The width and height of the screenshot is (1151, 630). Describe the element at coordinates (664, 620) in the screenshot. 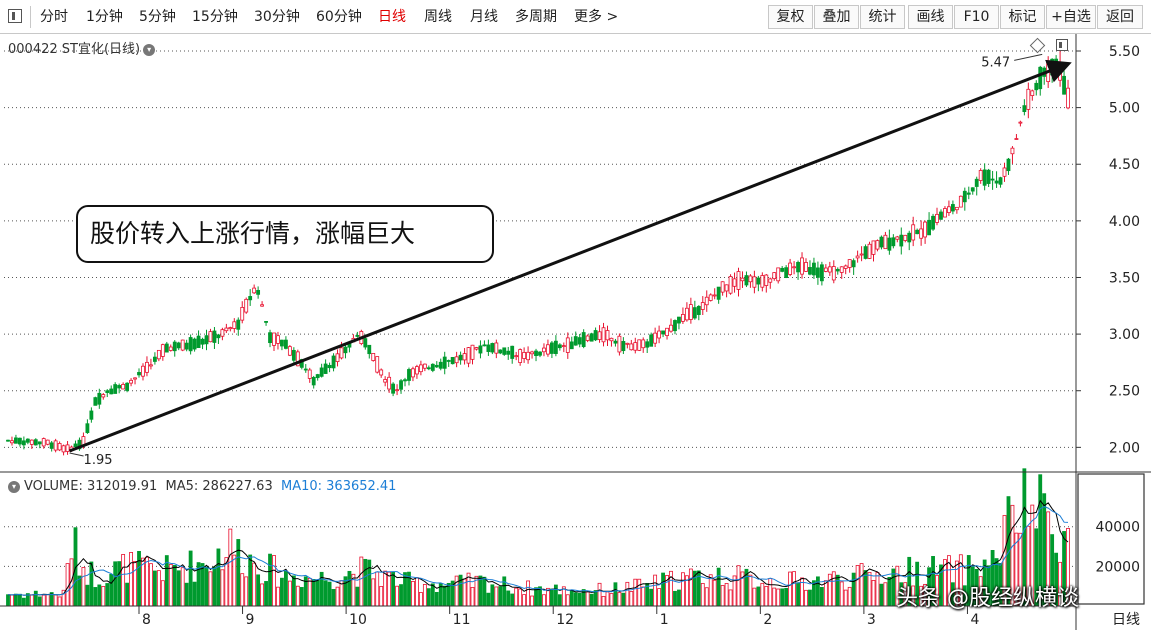

I see `month-label: 1` at that location.